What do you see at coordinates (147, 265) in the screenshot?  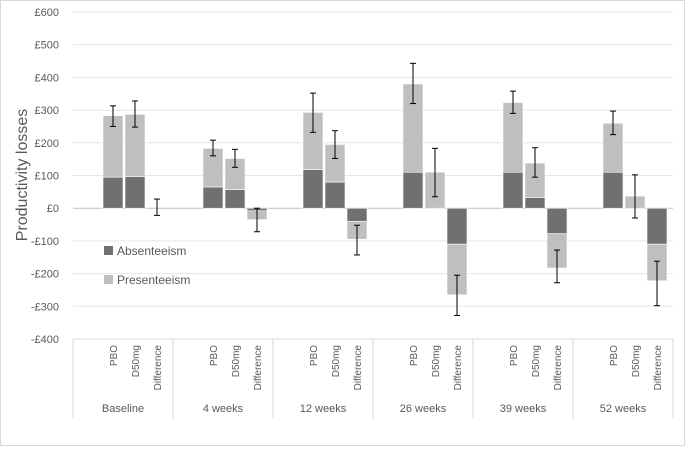 I see `legend: Absenteeism Presenteeism` at bounding box center [147, 265].